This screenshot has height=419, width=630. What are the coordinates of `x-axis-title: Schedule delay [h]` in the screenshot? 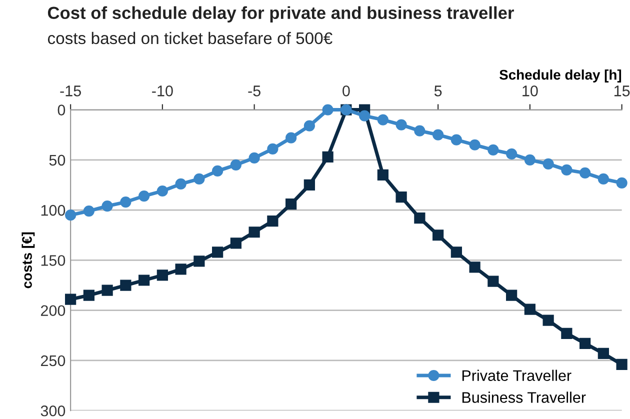 It's located at (561, 76).